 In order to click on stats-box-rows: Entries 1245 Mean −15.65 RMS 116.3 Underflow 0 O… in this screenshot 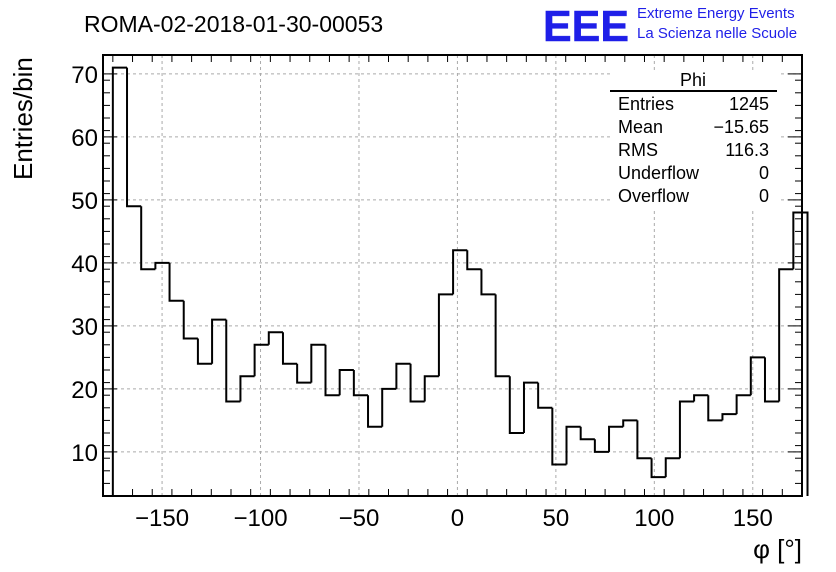, I will do `click(693, 150)`.